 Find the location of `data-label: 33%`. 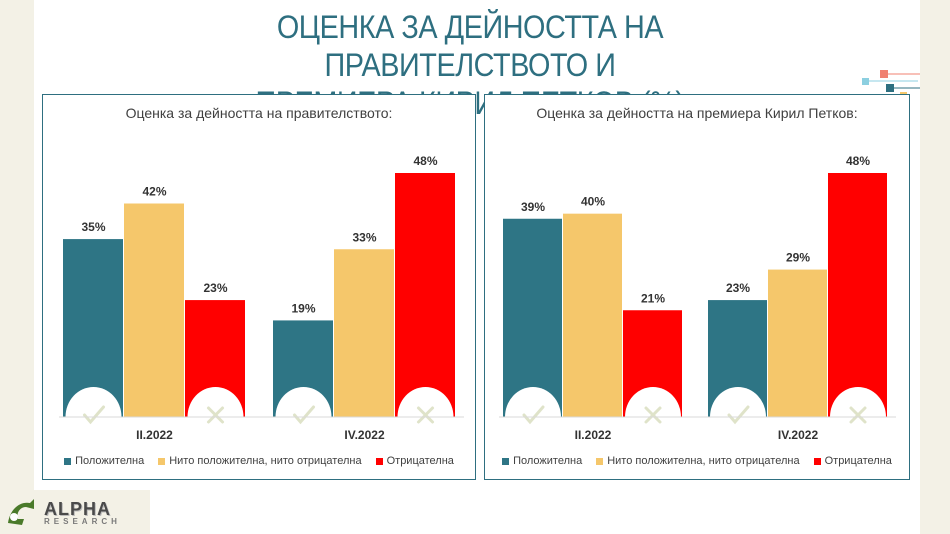

data-label: 33% is located at coordinates (364, 237).